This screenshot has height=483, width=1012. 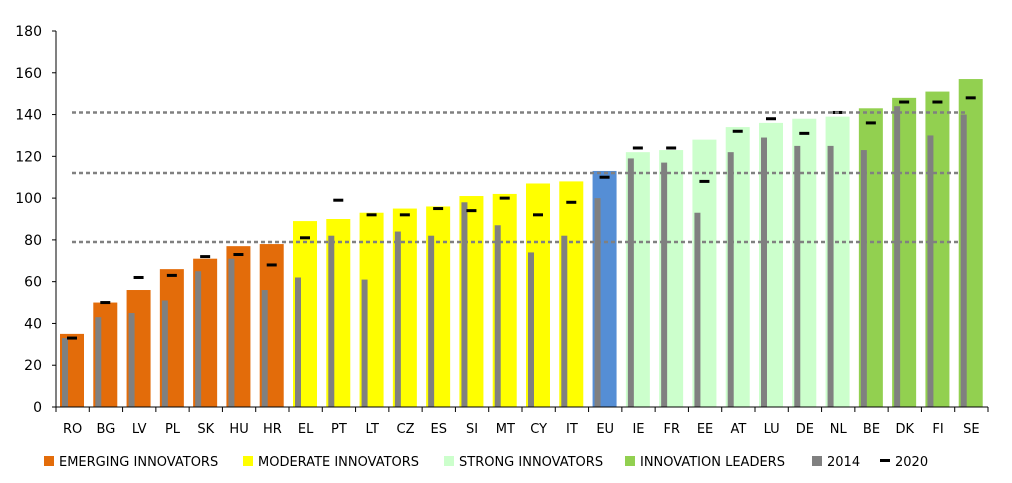 What do you see at coordinates (672, 429) in the screenshot?
I see `x-tick-label-fr: FR` at bounding box center [672, 429].